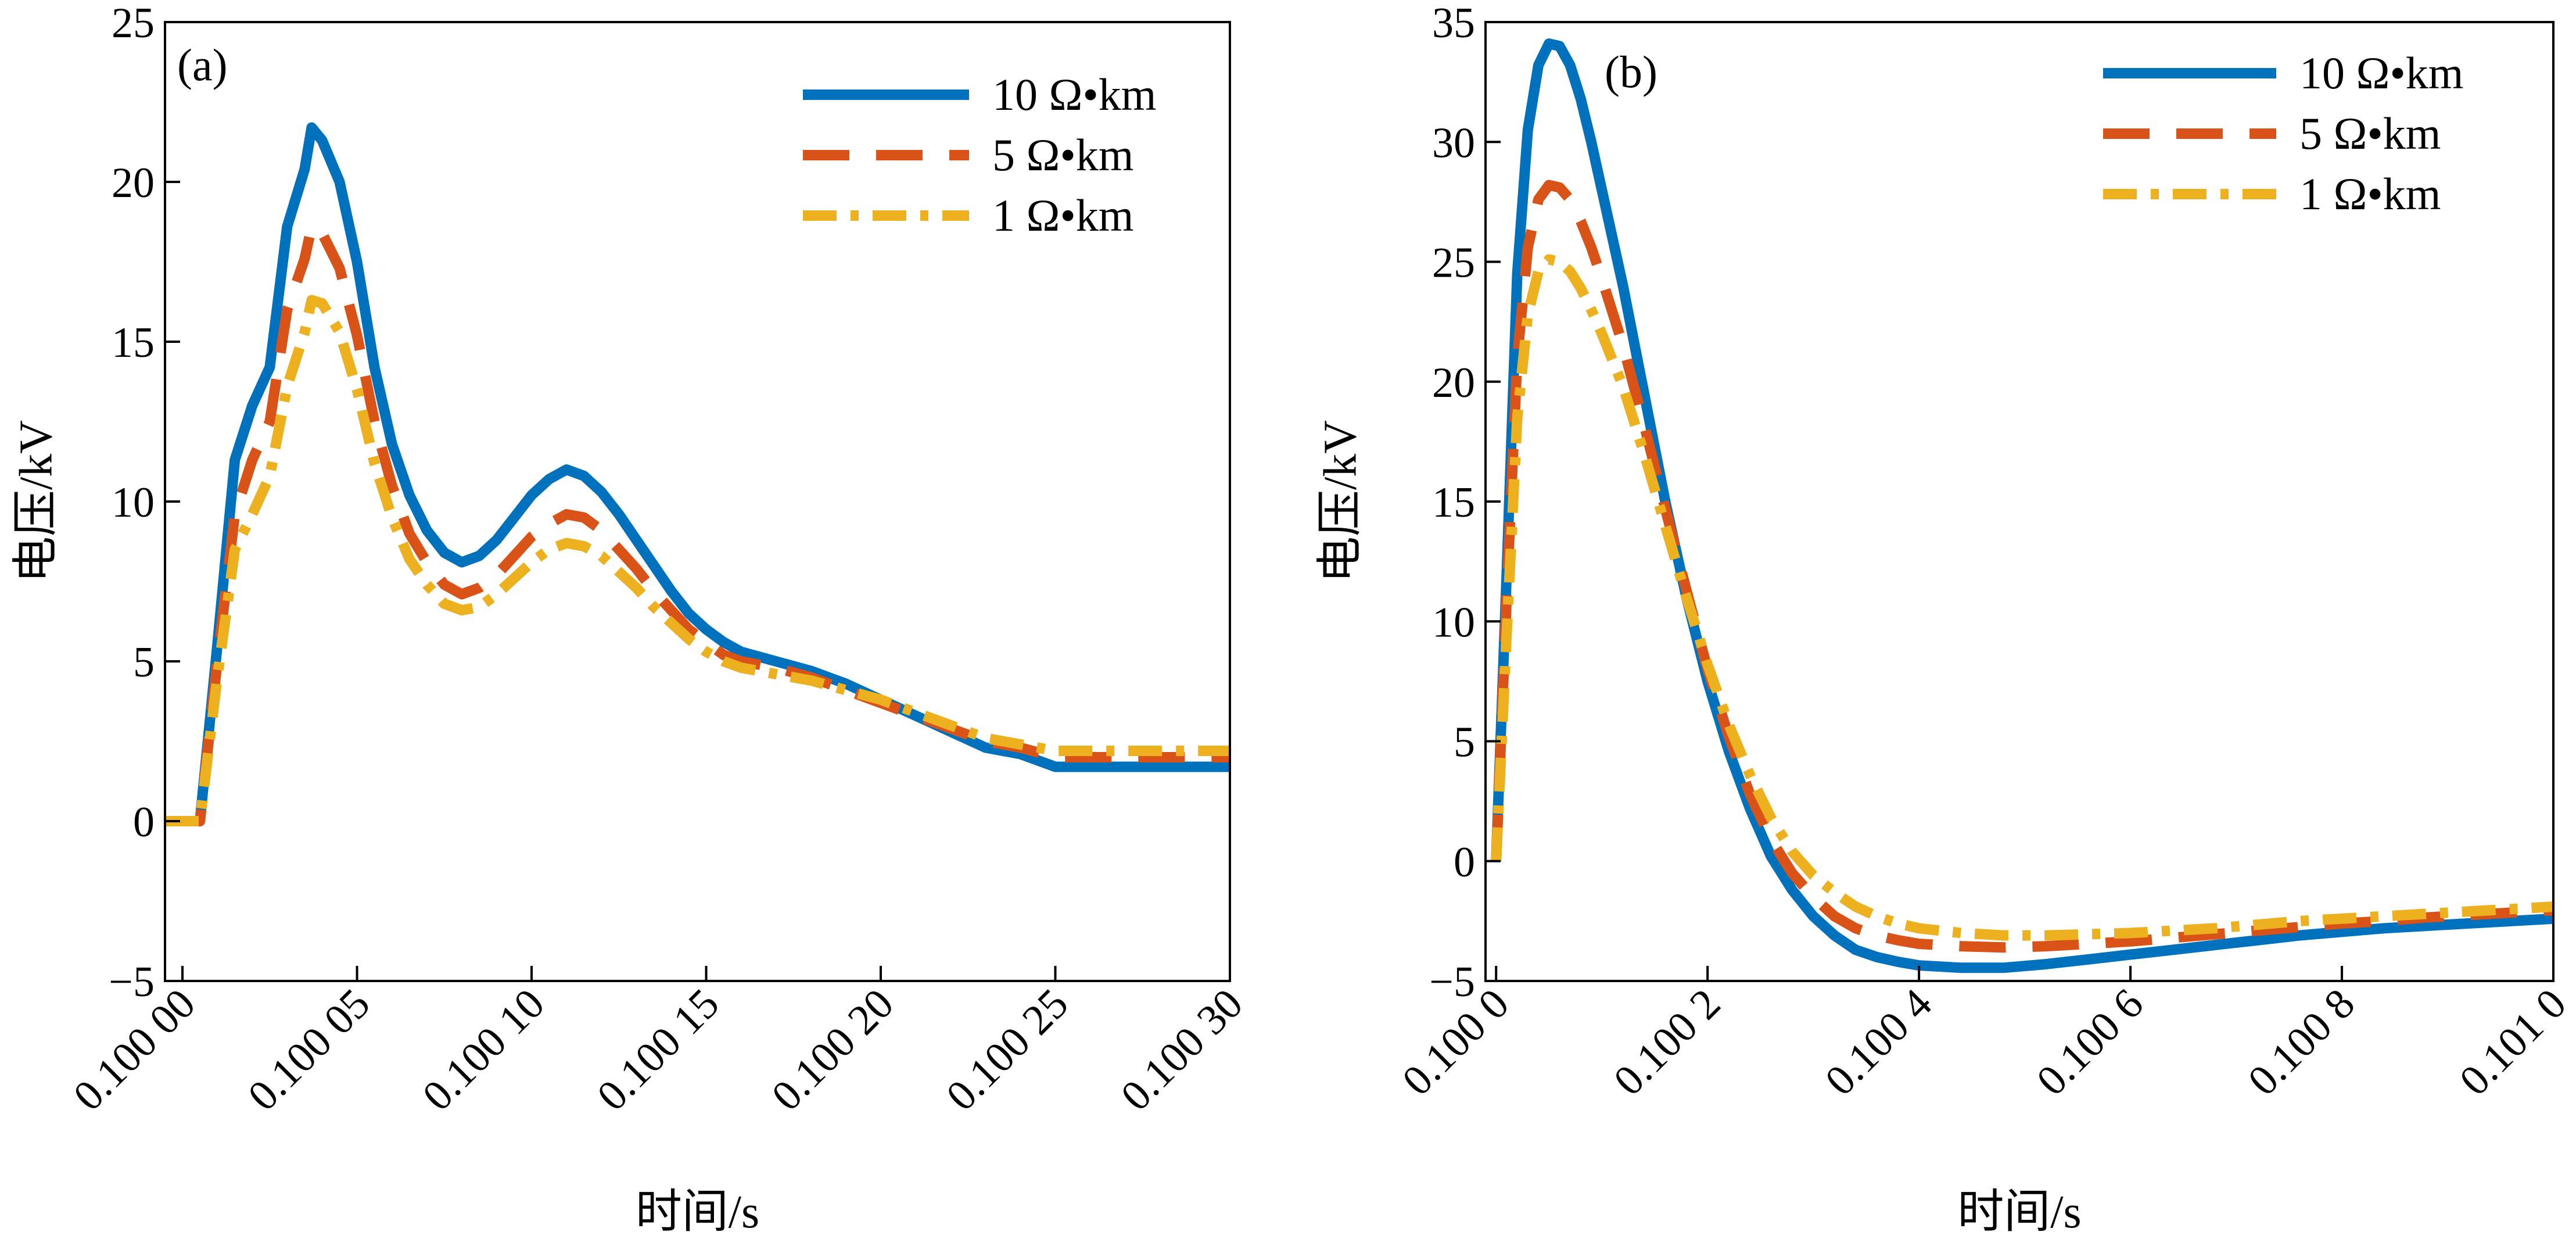 Image resolution: width=2576 pixels, height=1239 pixels. What do you see at coordinates (484, 1050) in the screenshot?
I see `chart-0-x-tick-label: 0.100 10` at bounding box center [484, 1050].